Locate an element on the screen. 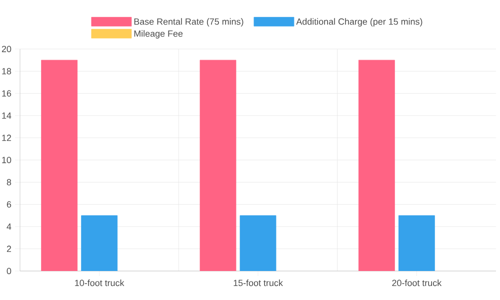  legend-label: Base Rental Rate (75 mins) is located at coordinates (189, 22).